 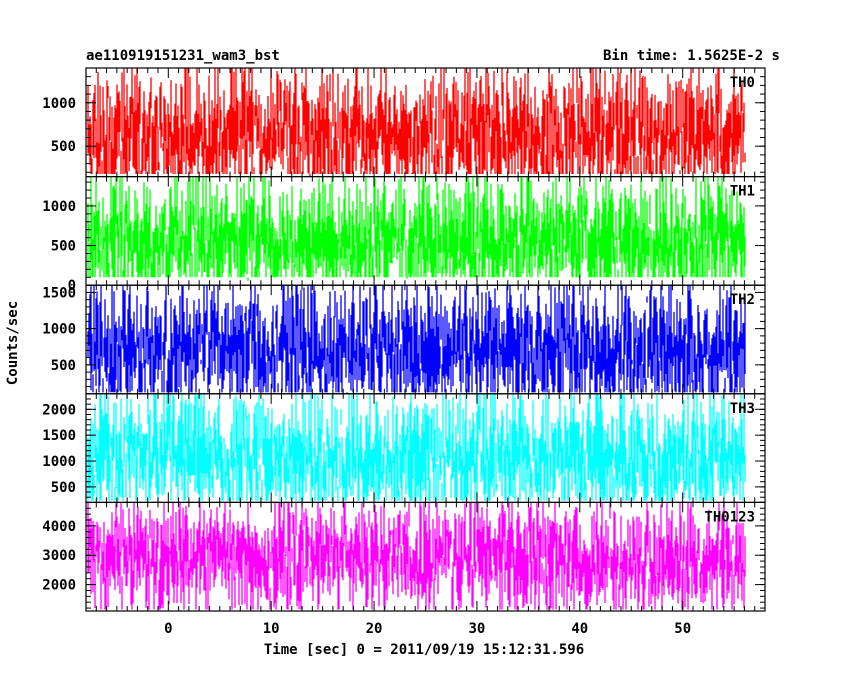 What do you see at coordinates (742, 409) in the screenshot?
I see `panel-label-th3: TH3` at bounding box center [742, 409].